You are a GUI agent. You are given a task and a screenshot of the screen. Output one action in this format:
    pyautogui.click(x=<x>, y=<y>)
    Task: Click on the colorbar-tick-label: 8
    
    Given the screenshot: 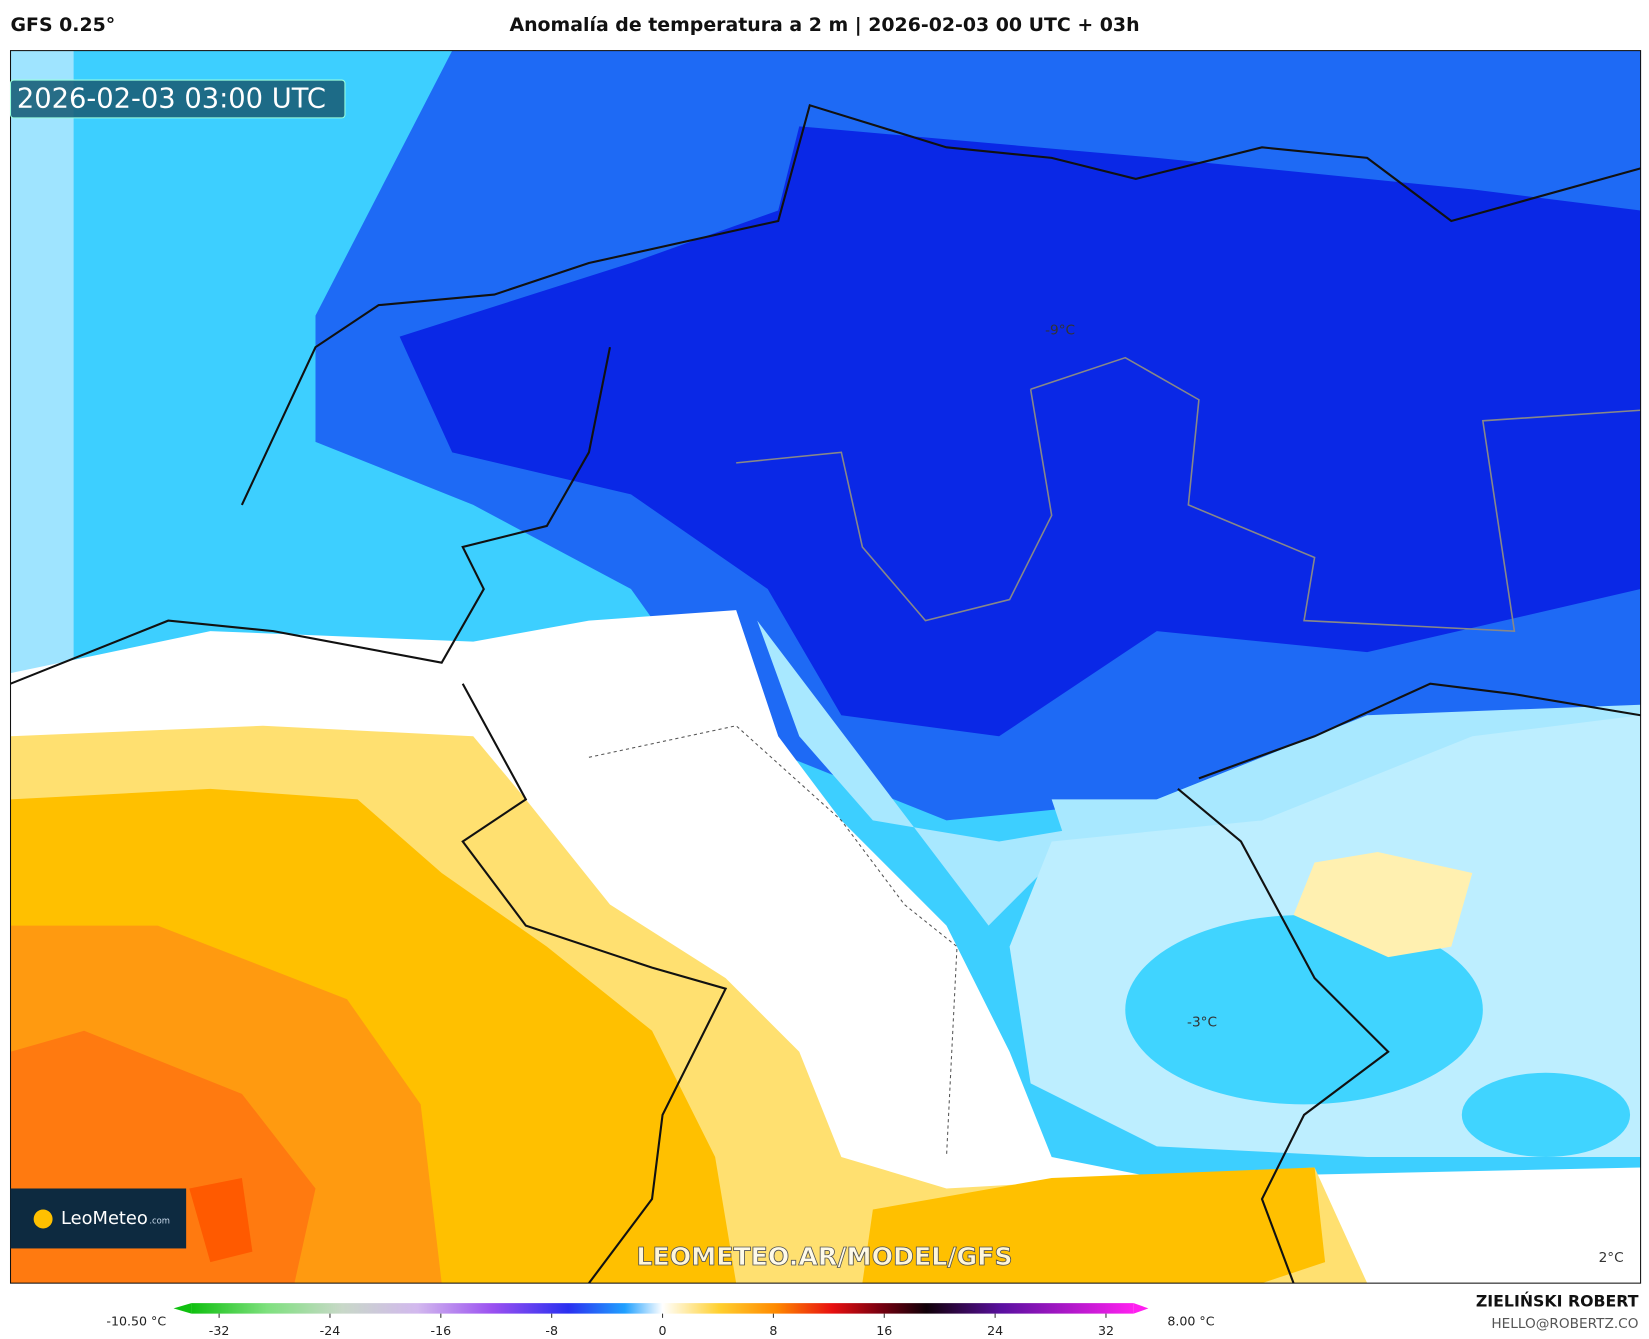 What is the action you would take?
    pyautogui.click(x=773, y=1330)
    